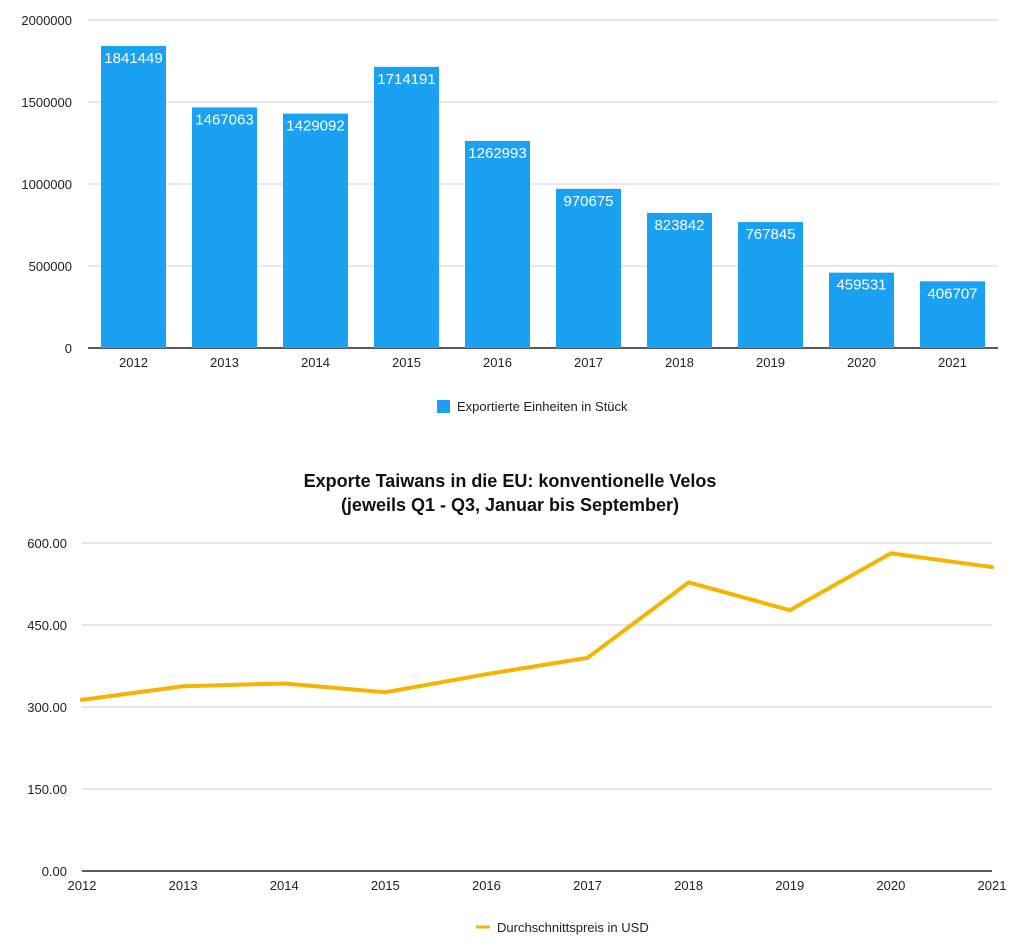 This screenshot has width=1024, height=948. What do you see at coordinates (573, 927) in the screenshot?
I see `legend-label: Durchschnittspreis in USD` at bounding box center [573, 927].